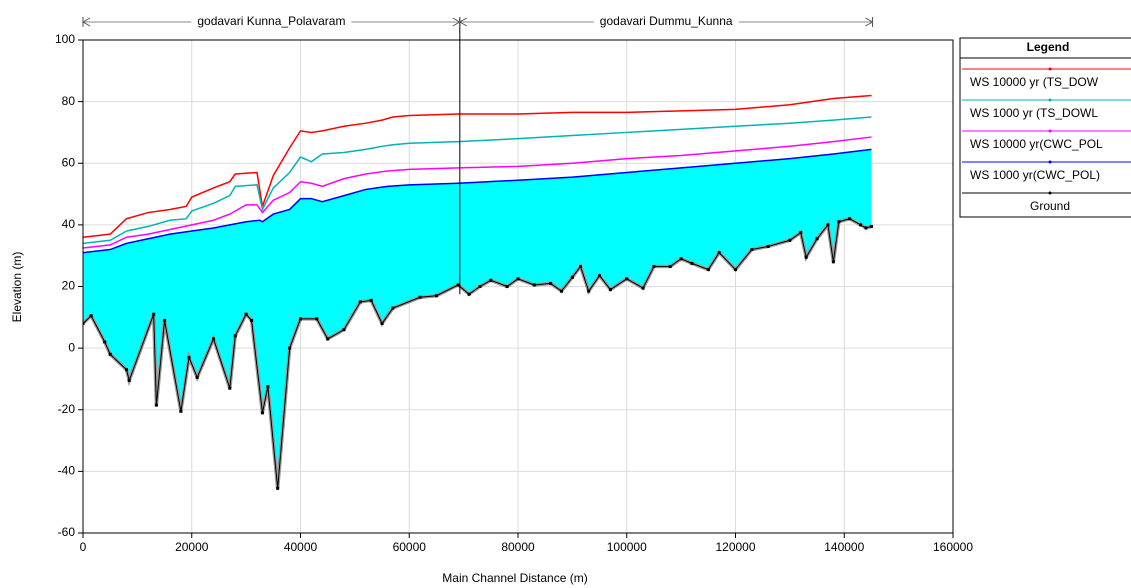 This screenshot has width=1131, height=588. What do you see at coordinates (69, 101) in the screenshot?
I see `y-tick-label: 80` at bounding box center [69, 101].